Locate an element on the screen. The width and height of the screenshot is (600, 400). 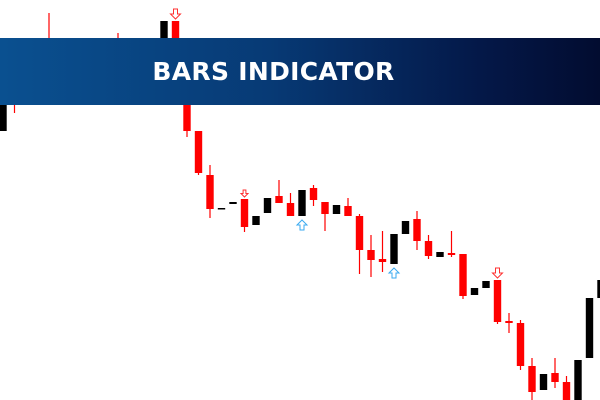
banner-title: BARS INDICATOR is located at coordinates (273, 71).